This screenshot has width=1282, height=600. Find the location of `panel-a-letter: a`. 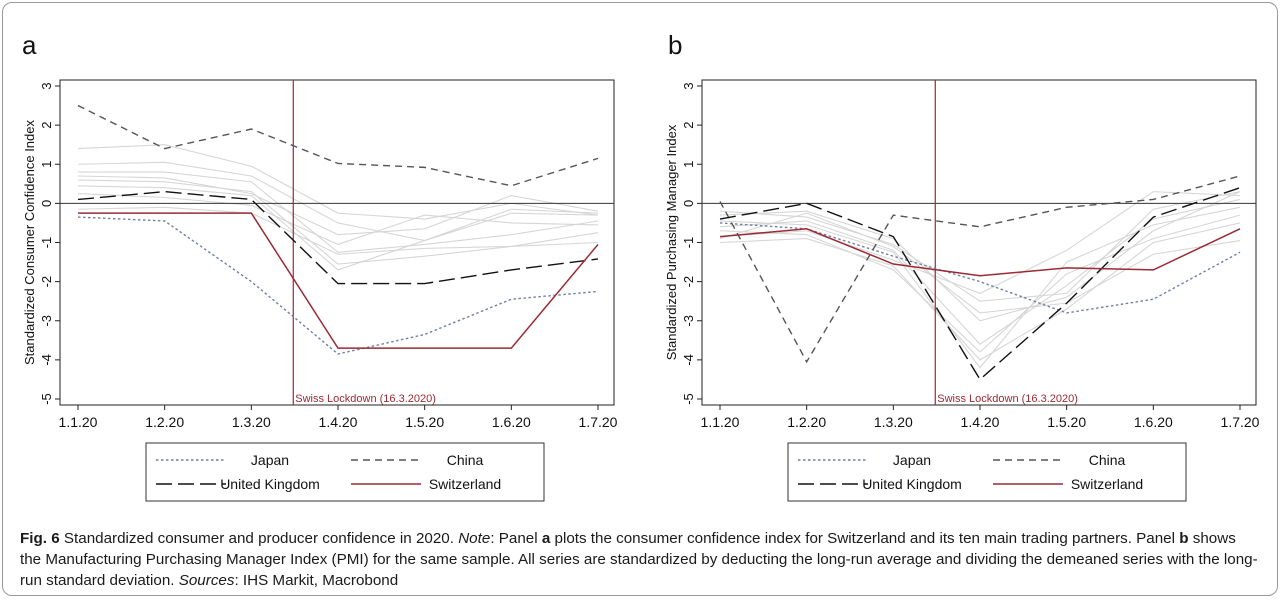

panel-a-letter: a is located at coordinates (29, 45).